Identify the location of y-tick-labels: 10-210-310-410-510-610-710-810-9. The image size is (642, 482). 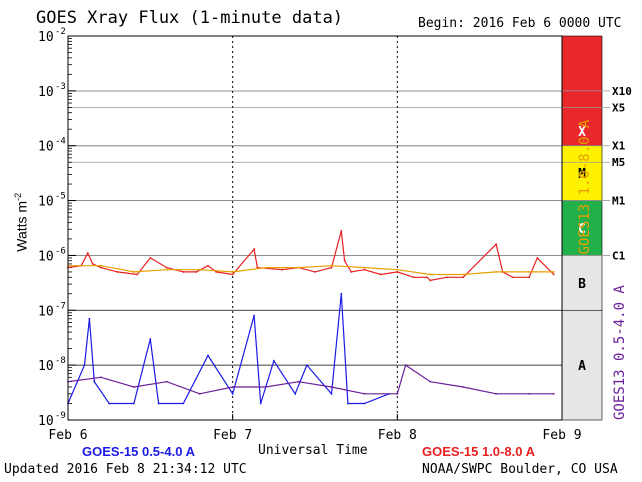
(57, 228).